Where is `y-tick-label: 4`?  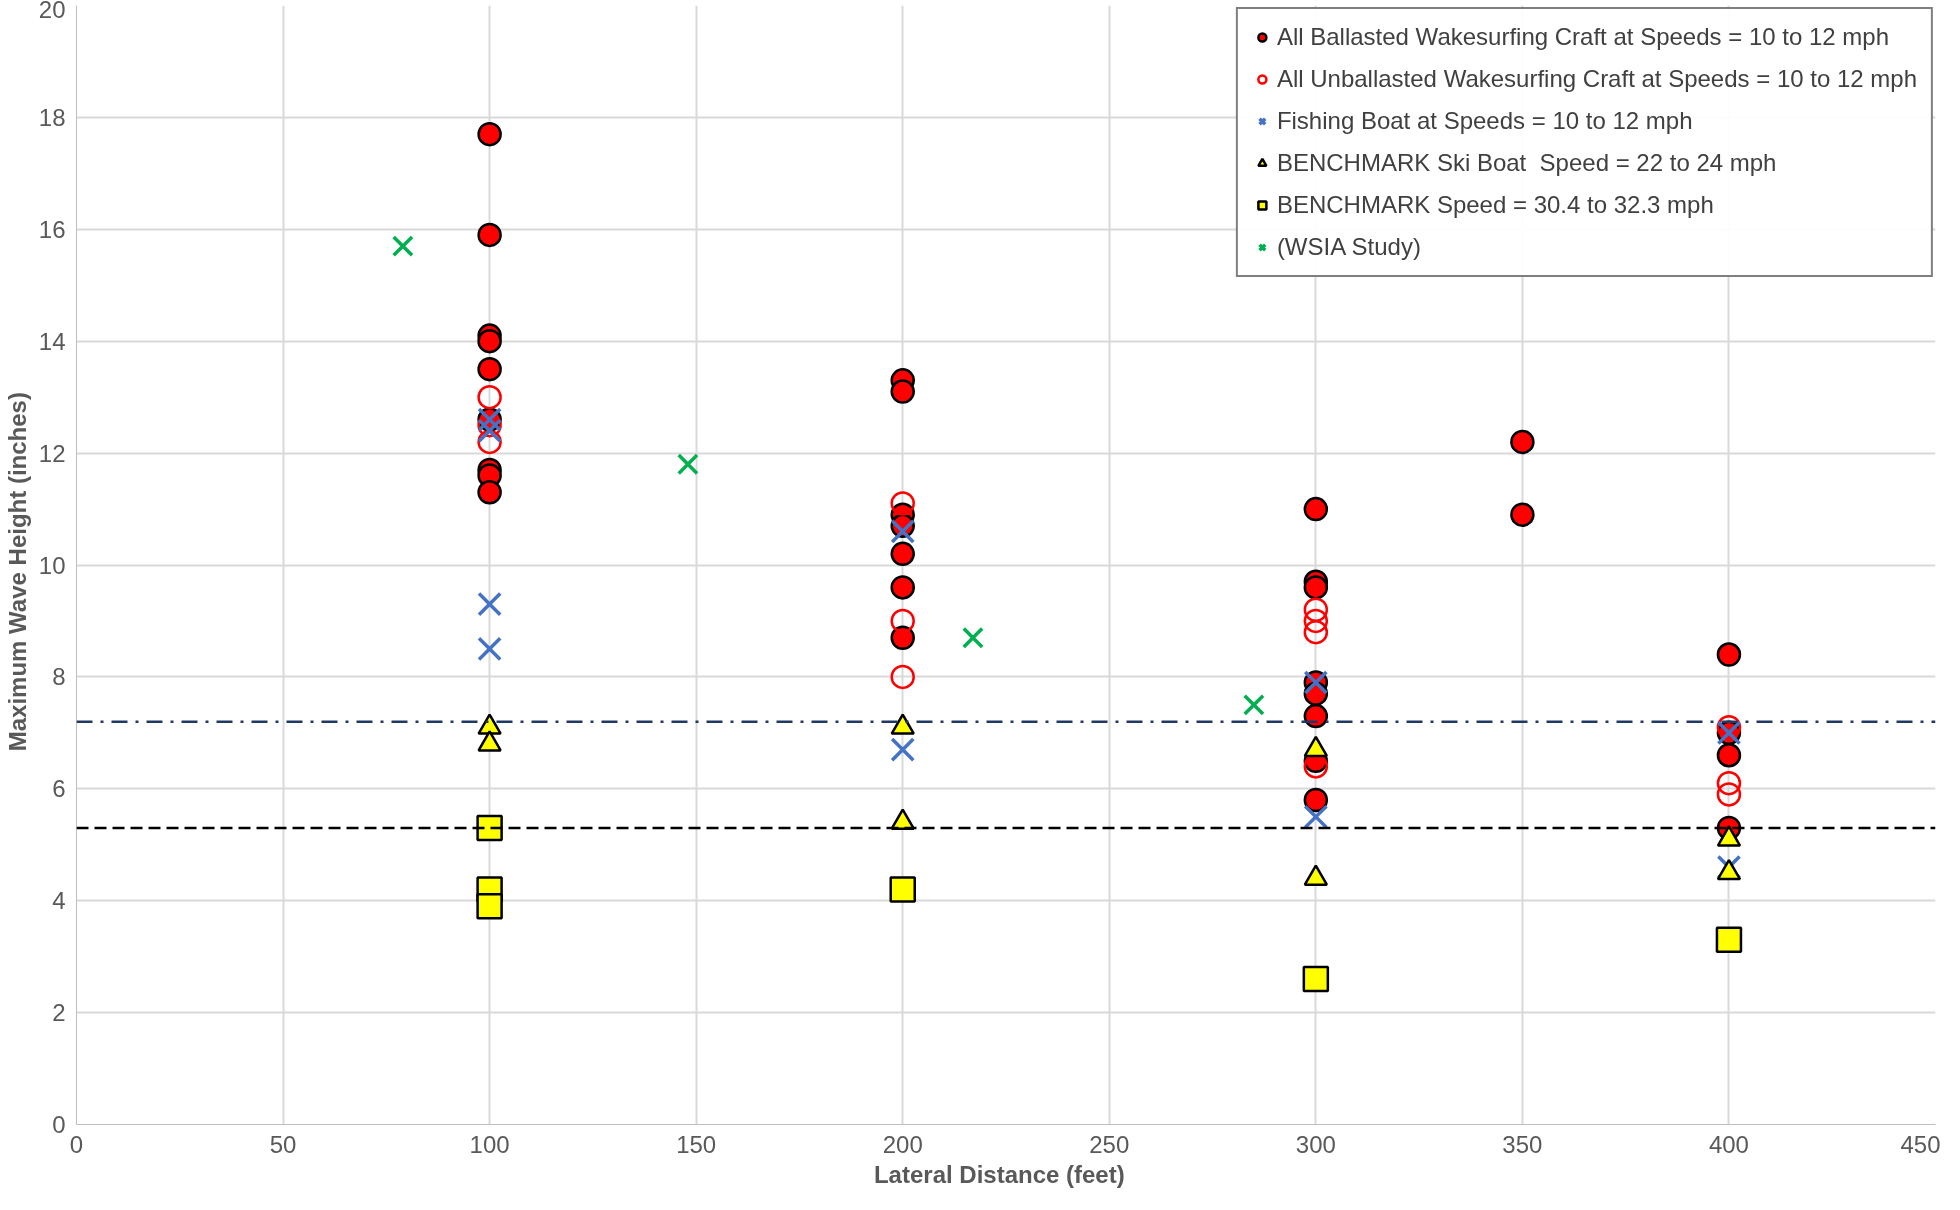 y-tick-label: 4 is located at coordinates (59, 901).